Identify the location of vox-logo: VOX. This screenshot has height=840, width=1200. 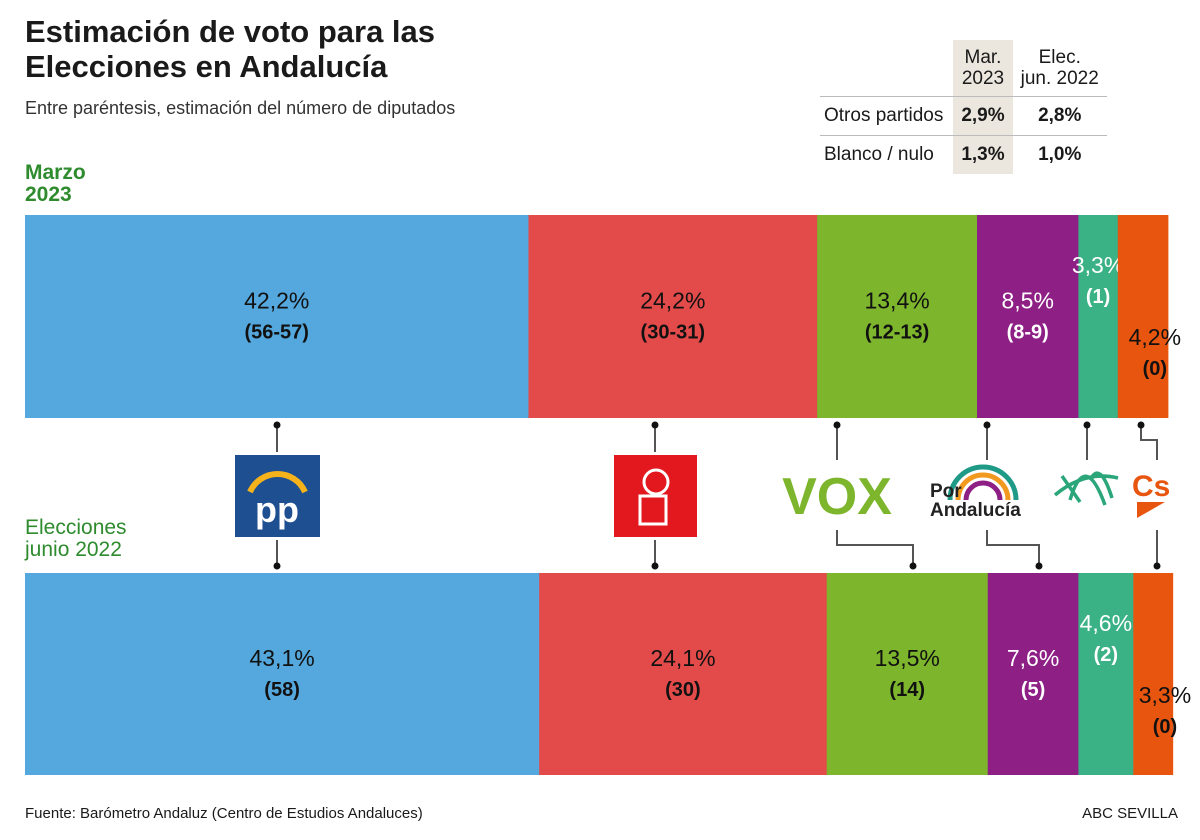
(837, 497).